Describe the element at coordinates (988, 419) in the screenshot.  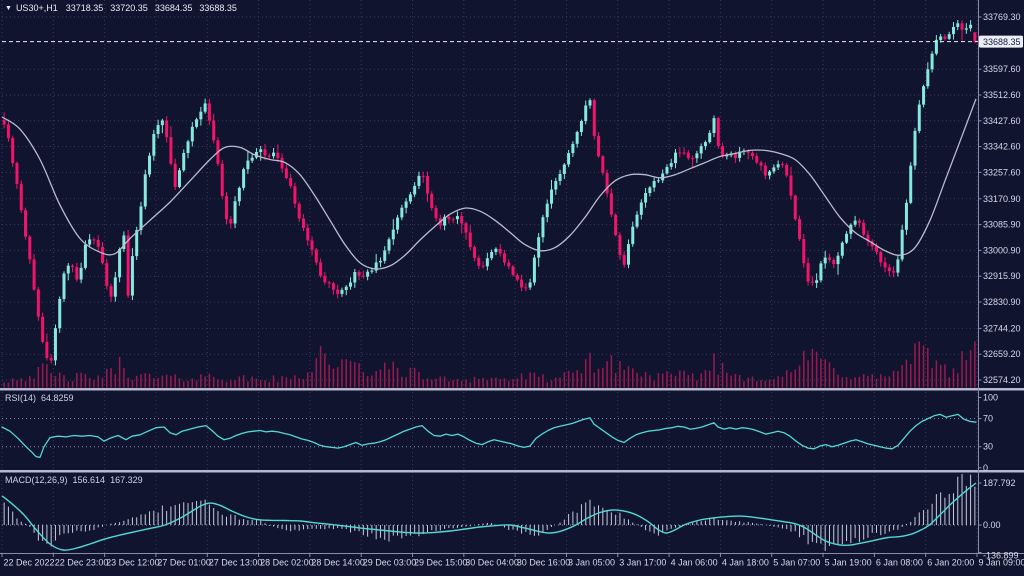
I see `rsi-scale-label: 70` at that location.